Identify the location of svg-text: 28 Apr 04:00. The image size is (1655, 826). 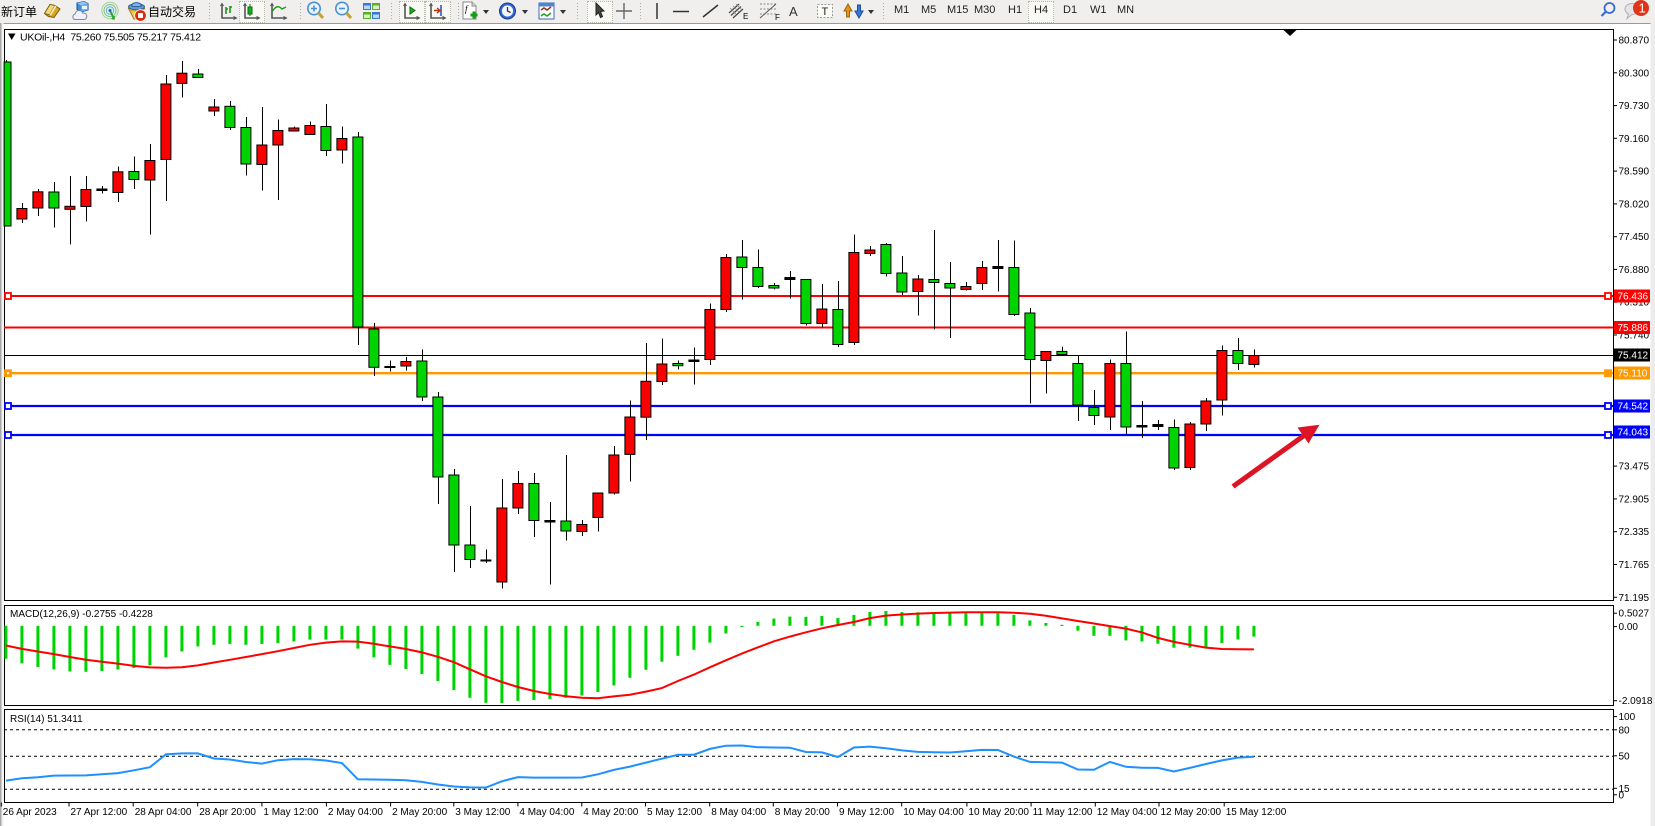
(163, 812).